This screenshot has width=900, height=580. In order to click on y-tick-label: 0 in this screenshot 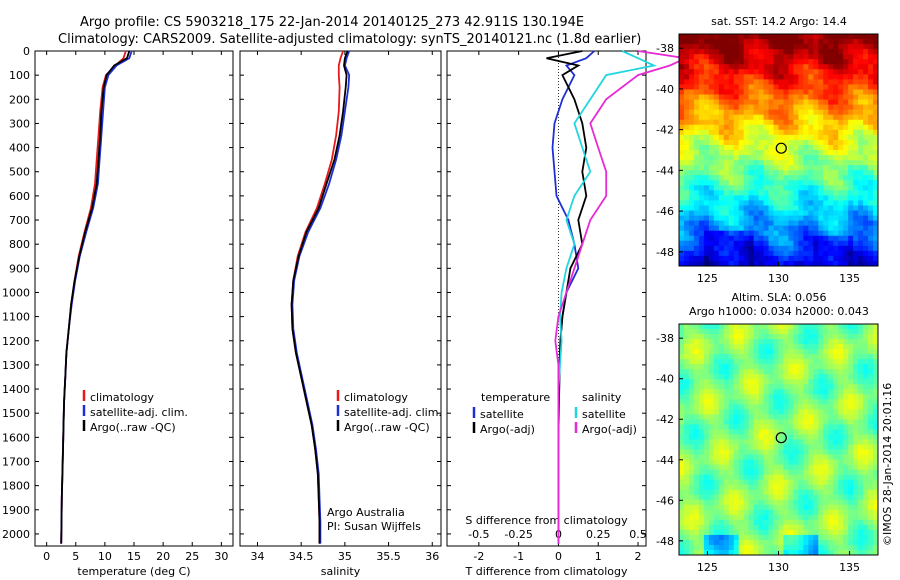, I will do `click(26, 51)`.